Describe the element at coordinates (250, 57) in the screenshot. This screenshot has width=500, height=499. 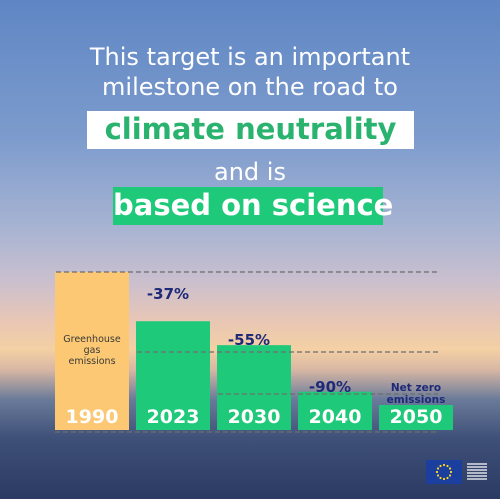
I see `headline-line-1: This target is an important` at that location.